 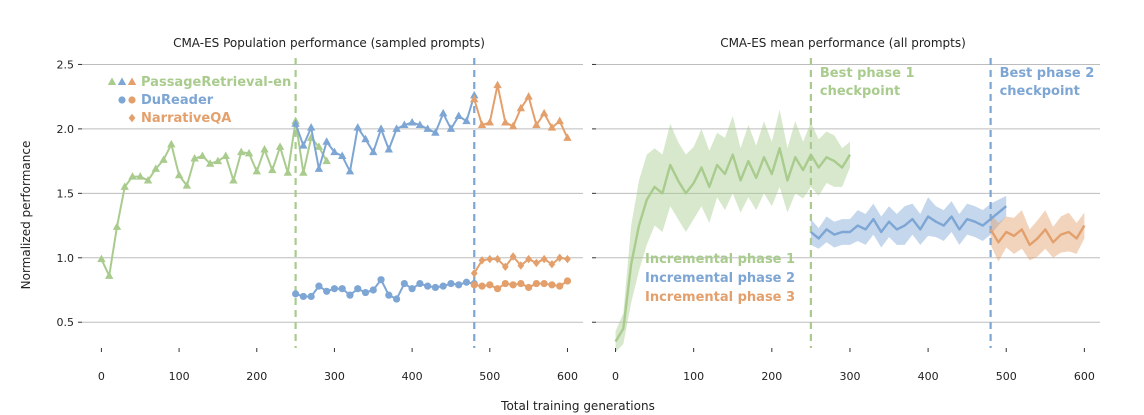 What do you see at coordinates (720, 297) in the screenshot?
I see `legend-label: Incremental phase 3` at bounding box center [720, 297].